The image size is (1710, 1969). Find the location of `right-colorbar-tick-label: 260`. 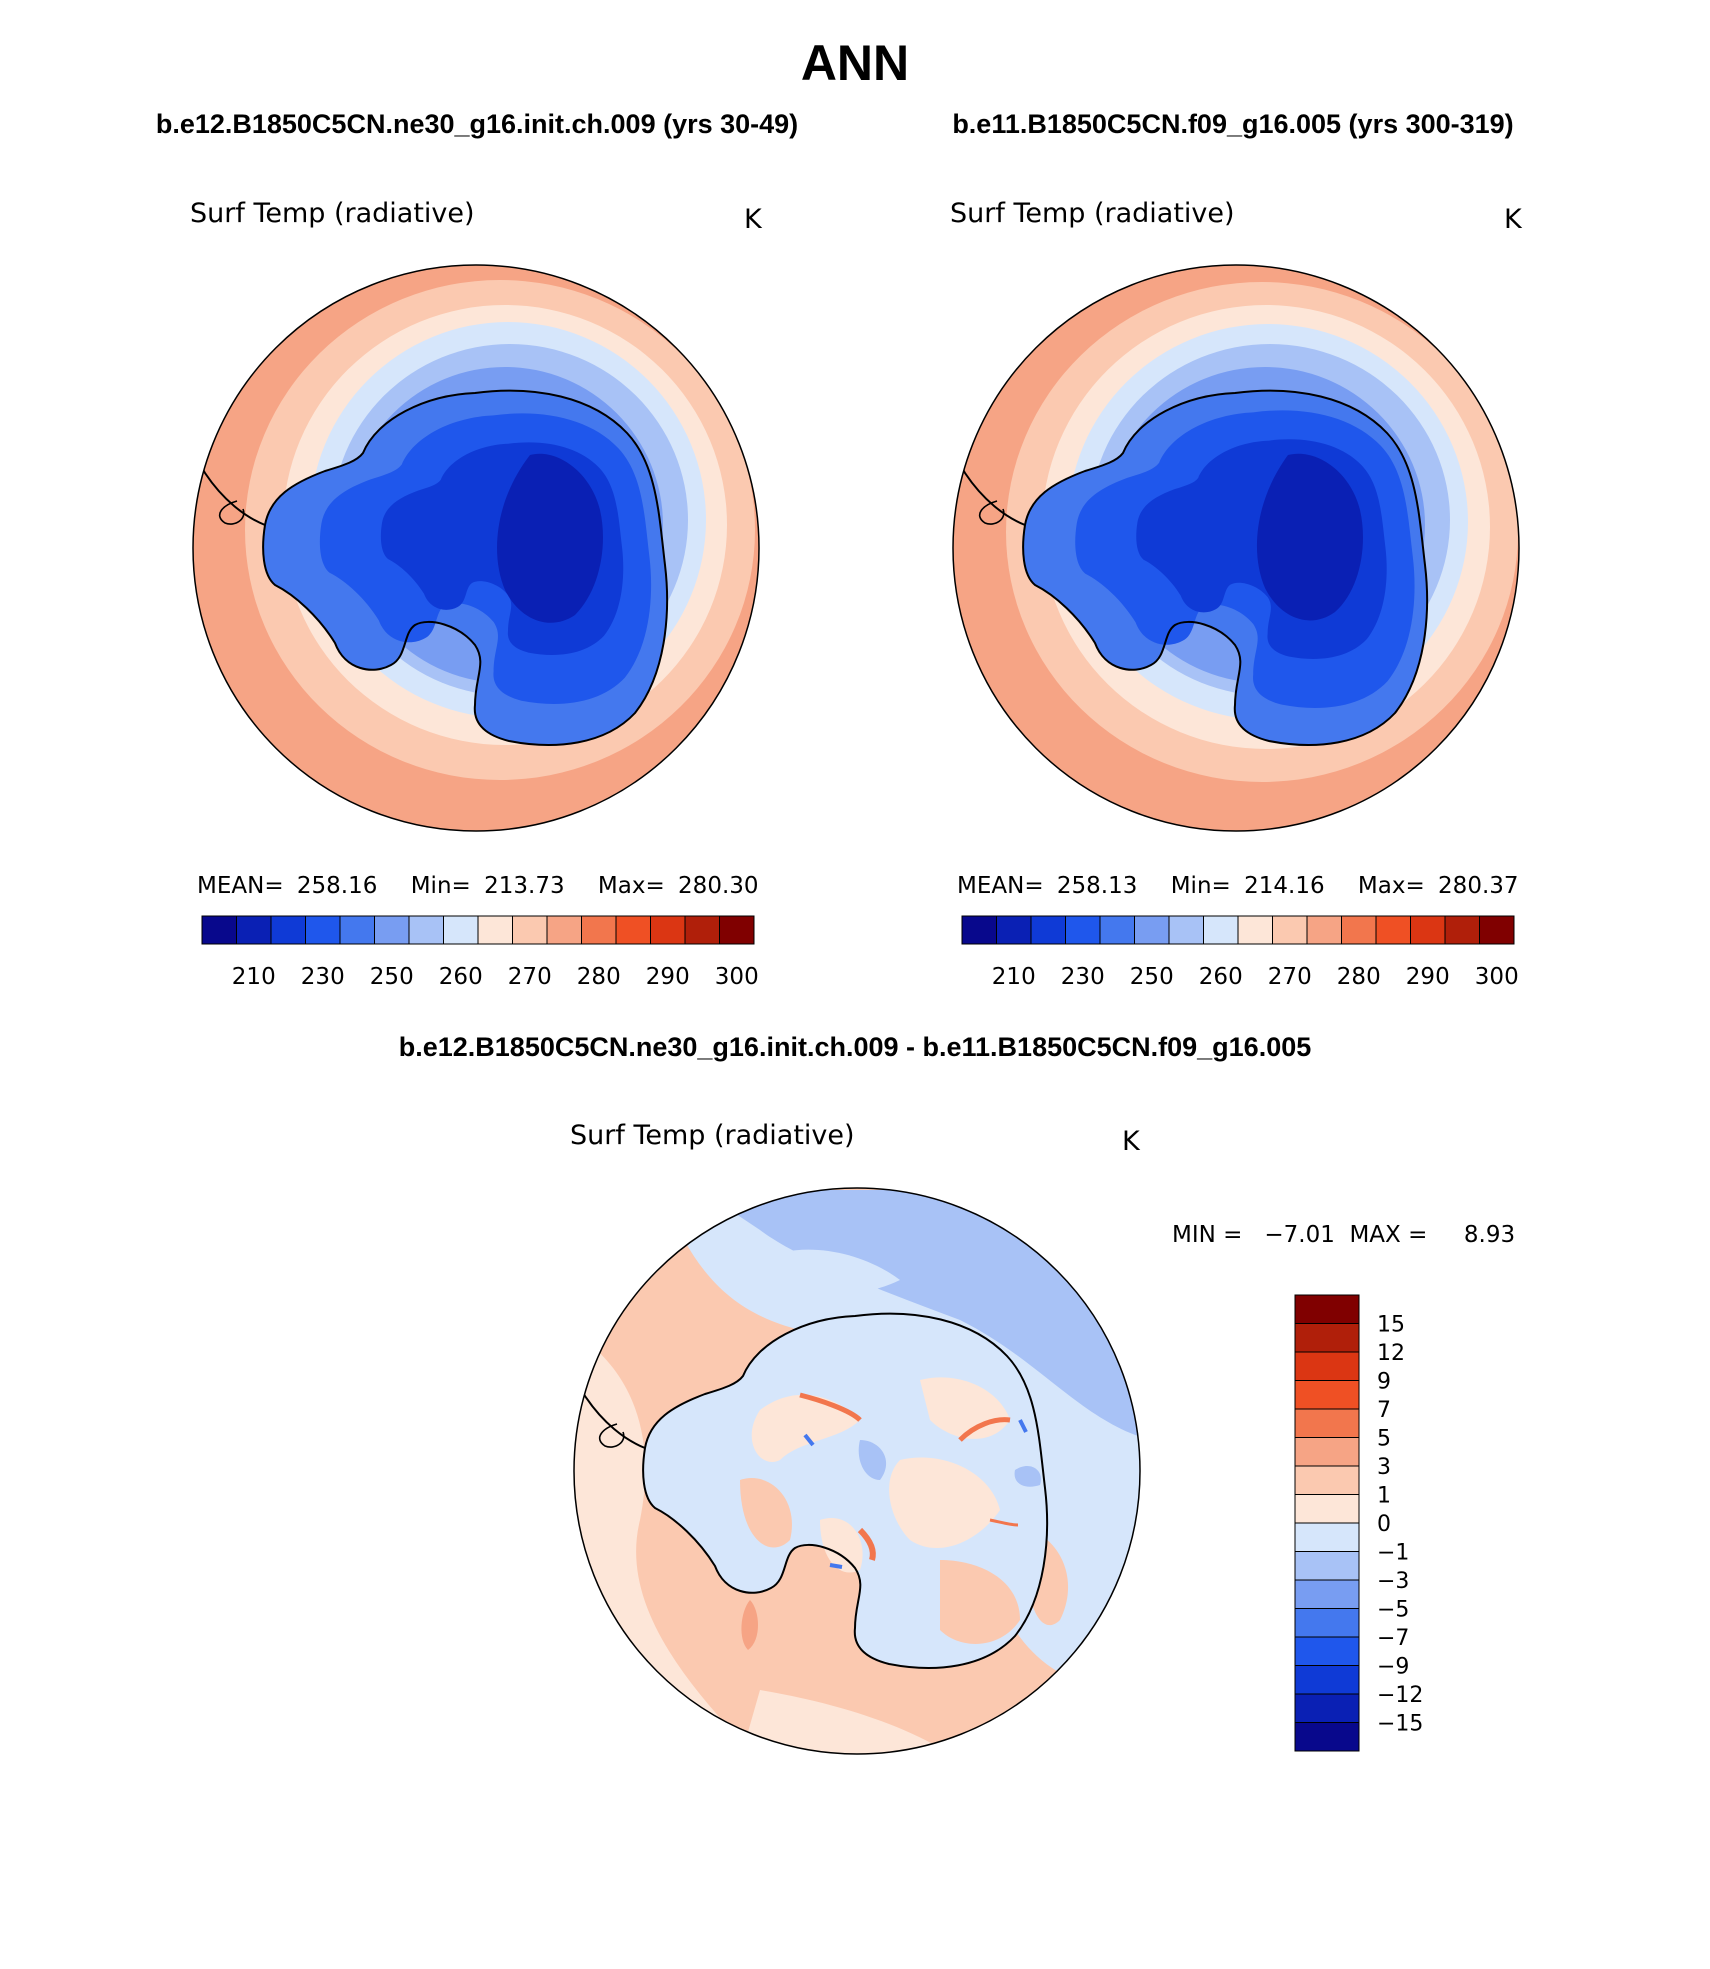

right-colorbar-tick-label: 260 is located at coordinates (1221, 977).